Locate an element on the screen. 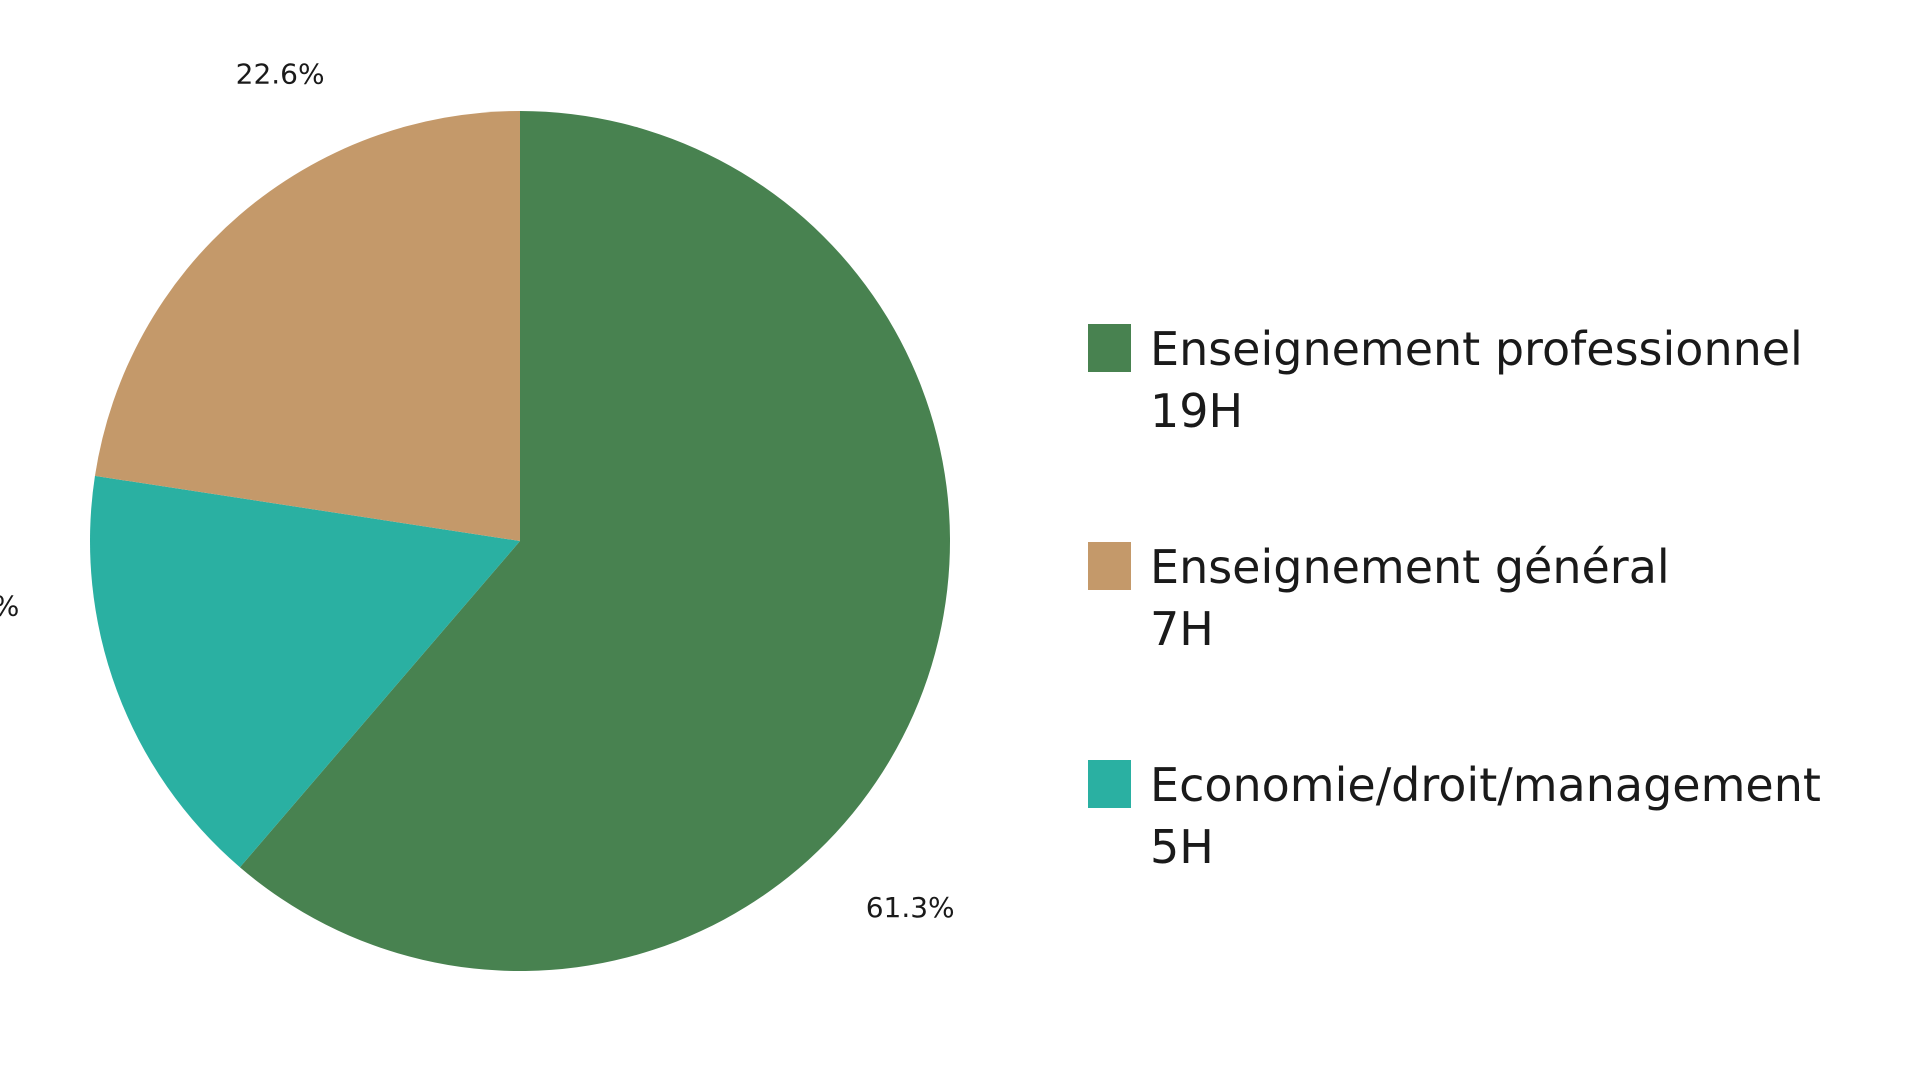 This screenshot has width=1920, height=1080. legend-item-enseignement-general: Enseignement général 7H is located at coordinates (1498, 645).